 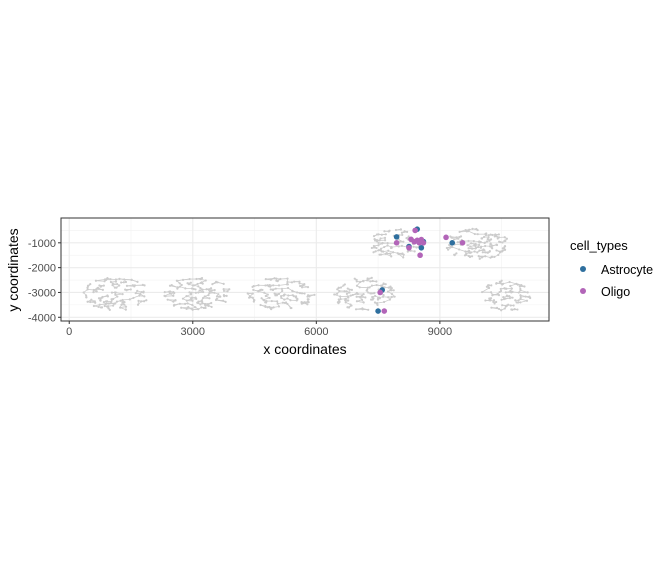 What do you see at coordinates (281, 294) in the screenshot?
I see `network-cluster` at bounding box center [281, 294].